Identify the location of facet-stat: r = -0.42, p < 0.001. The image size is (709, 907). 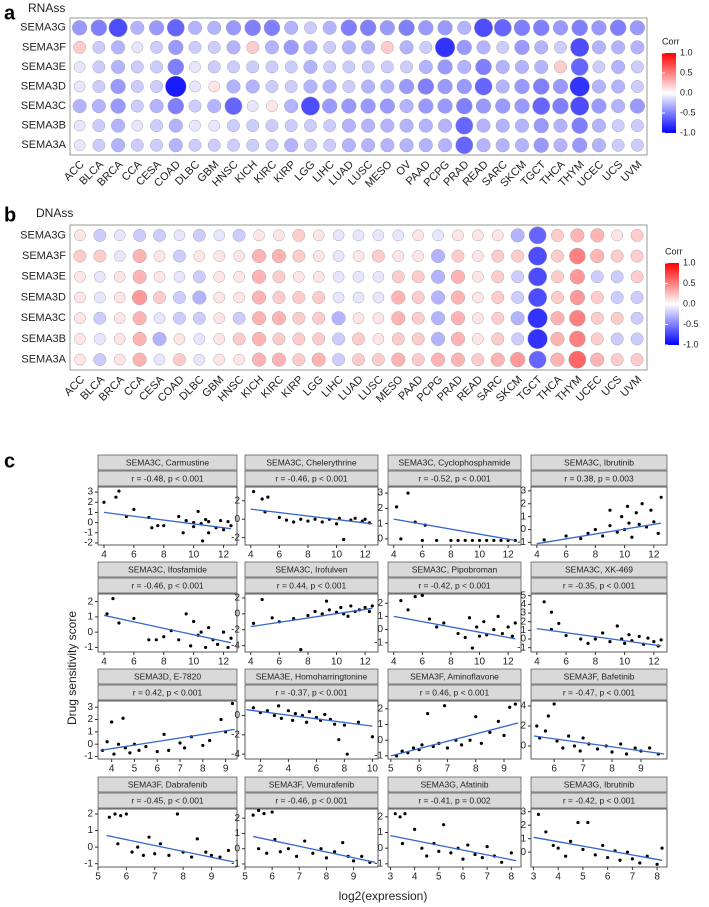
(599, 800).